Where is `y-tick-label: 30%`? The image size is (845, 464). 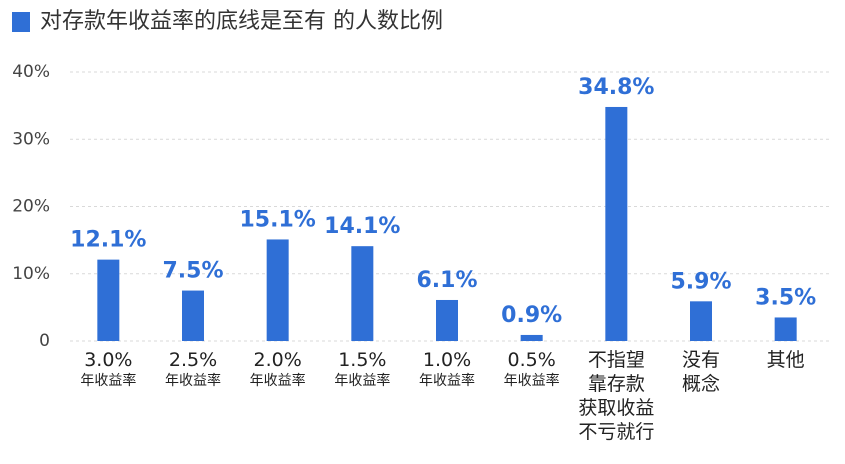
y-tick-label: 30% is located at coordinates (31, 139).